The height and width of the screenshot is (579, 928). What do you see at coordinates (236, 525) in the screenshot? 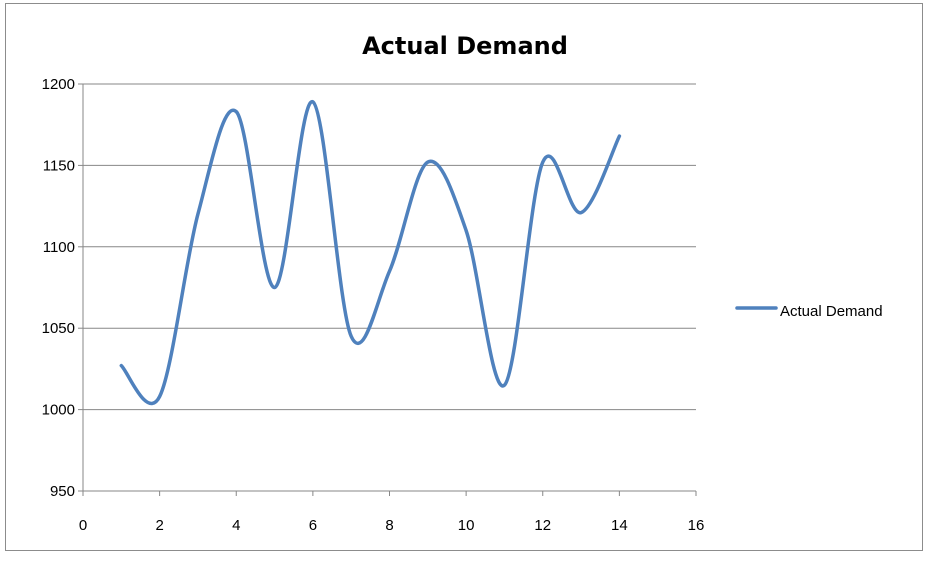
I see `x-tick-label: 4` at bounding box center [236, 525].